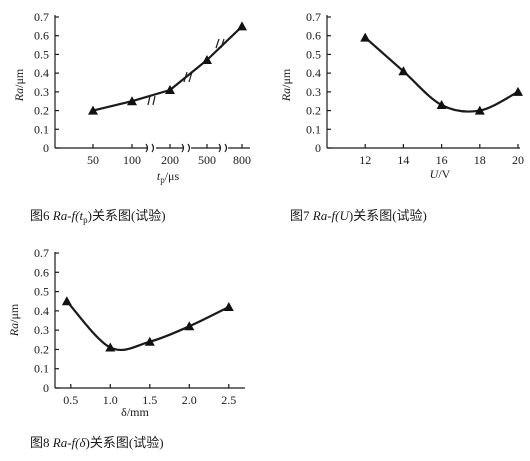 The image size is (530, 461). I want to click on fig7-y-tick-label: 0.3, so click(313, 92).